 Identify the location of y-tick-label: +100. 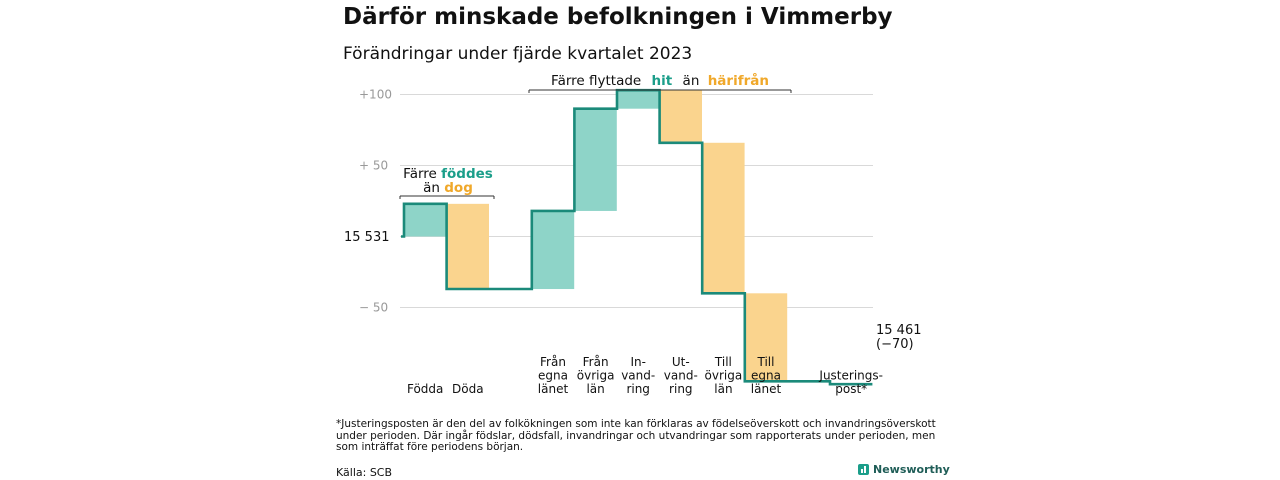
(375, 95).